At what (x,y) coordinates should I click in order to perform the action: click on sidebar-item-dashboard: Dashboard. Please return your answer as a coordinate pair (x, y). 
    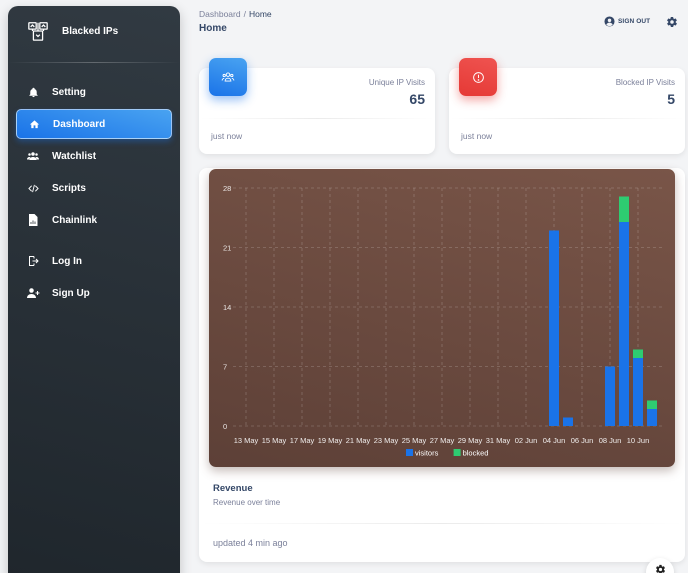
    Looking at the image, I should click on (94, 124).